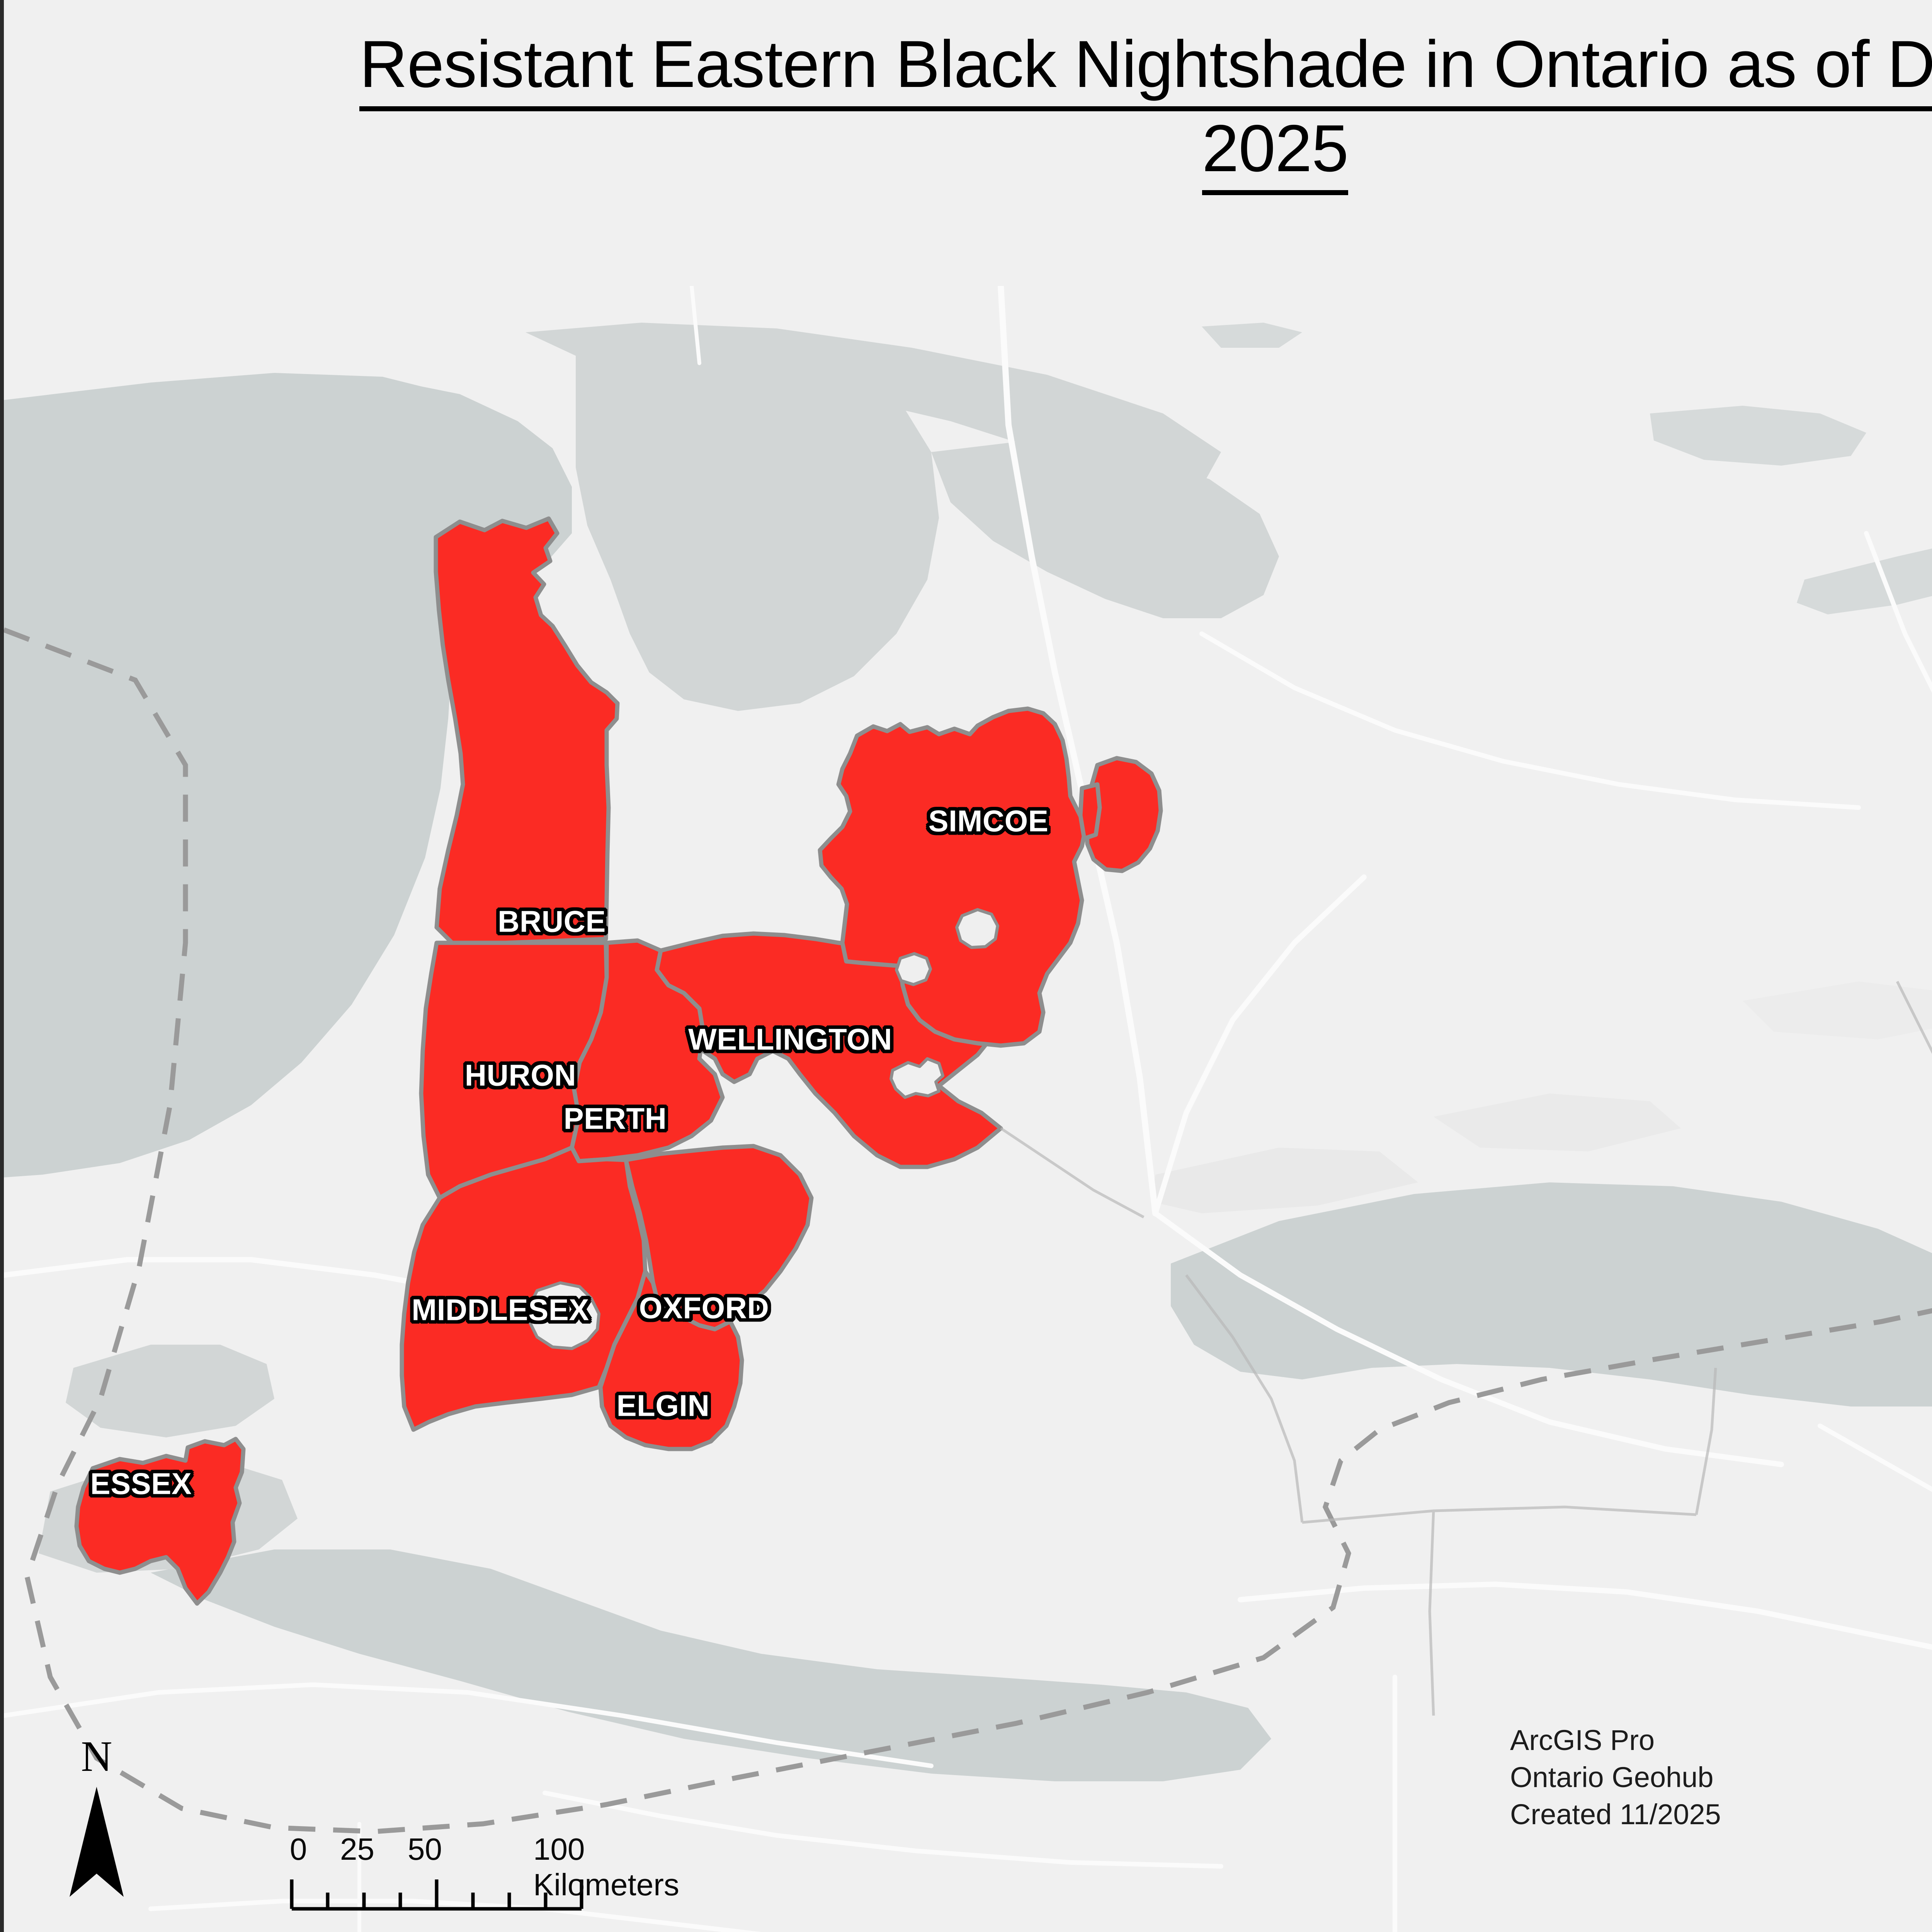 The height and width of the screenshot is (1932, 1932). I want to click on region-elgin, so click(671, 1360).